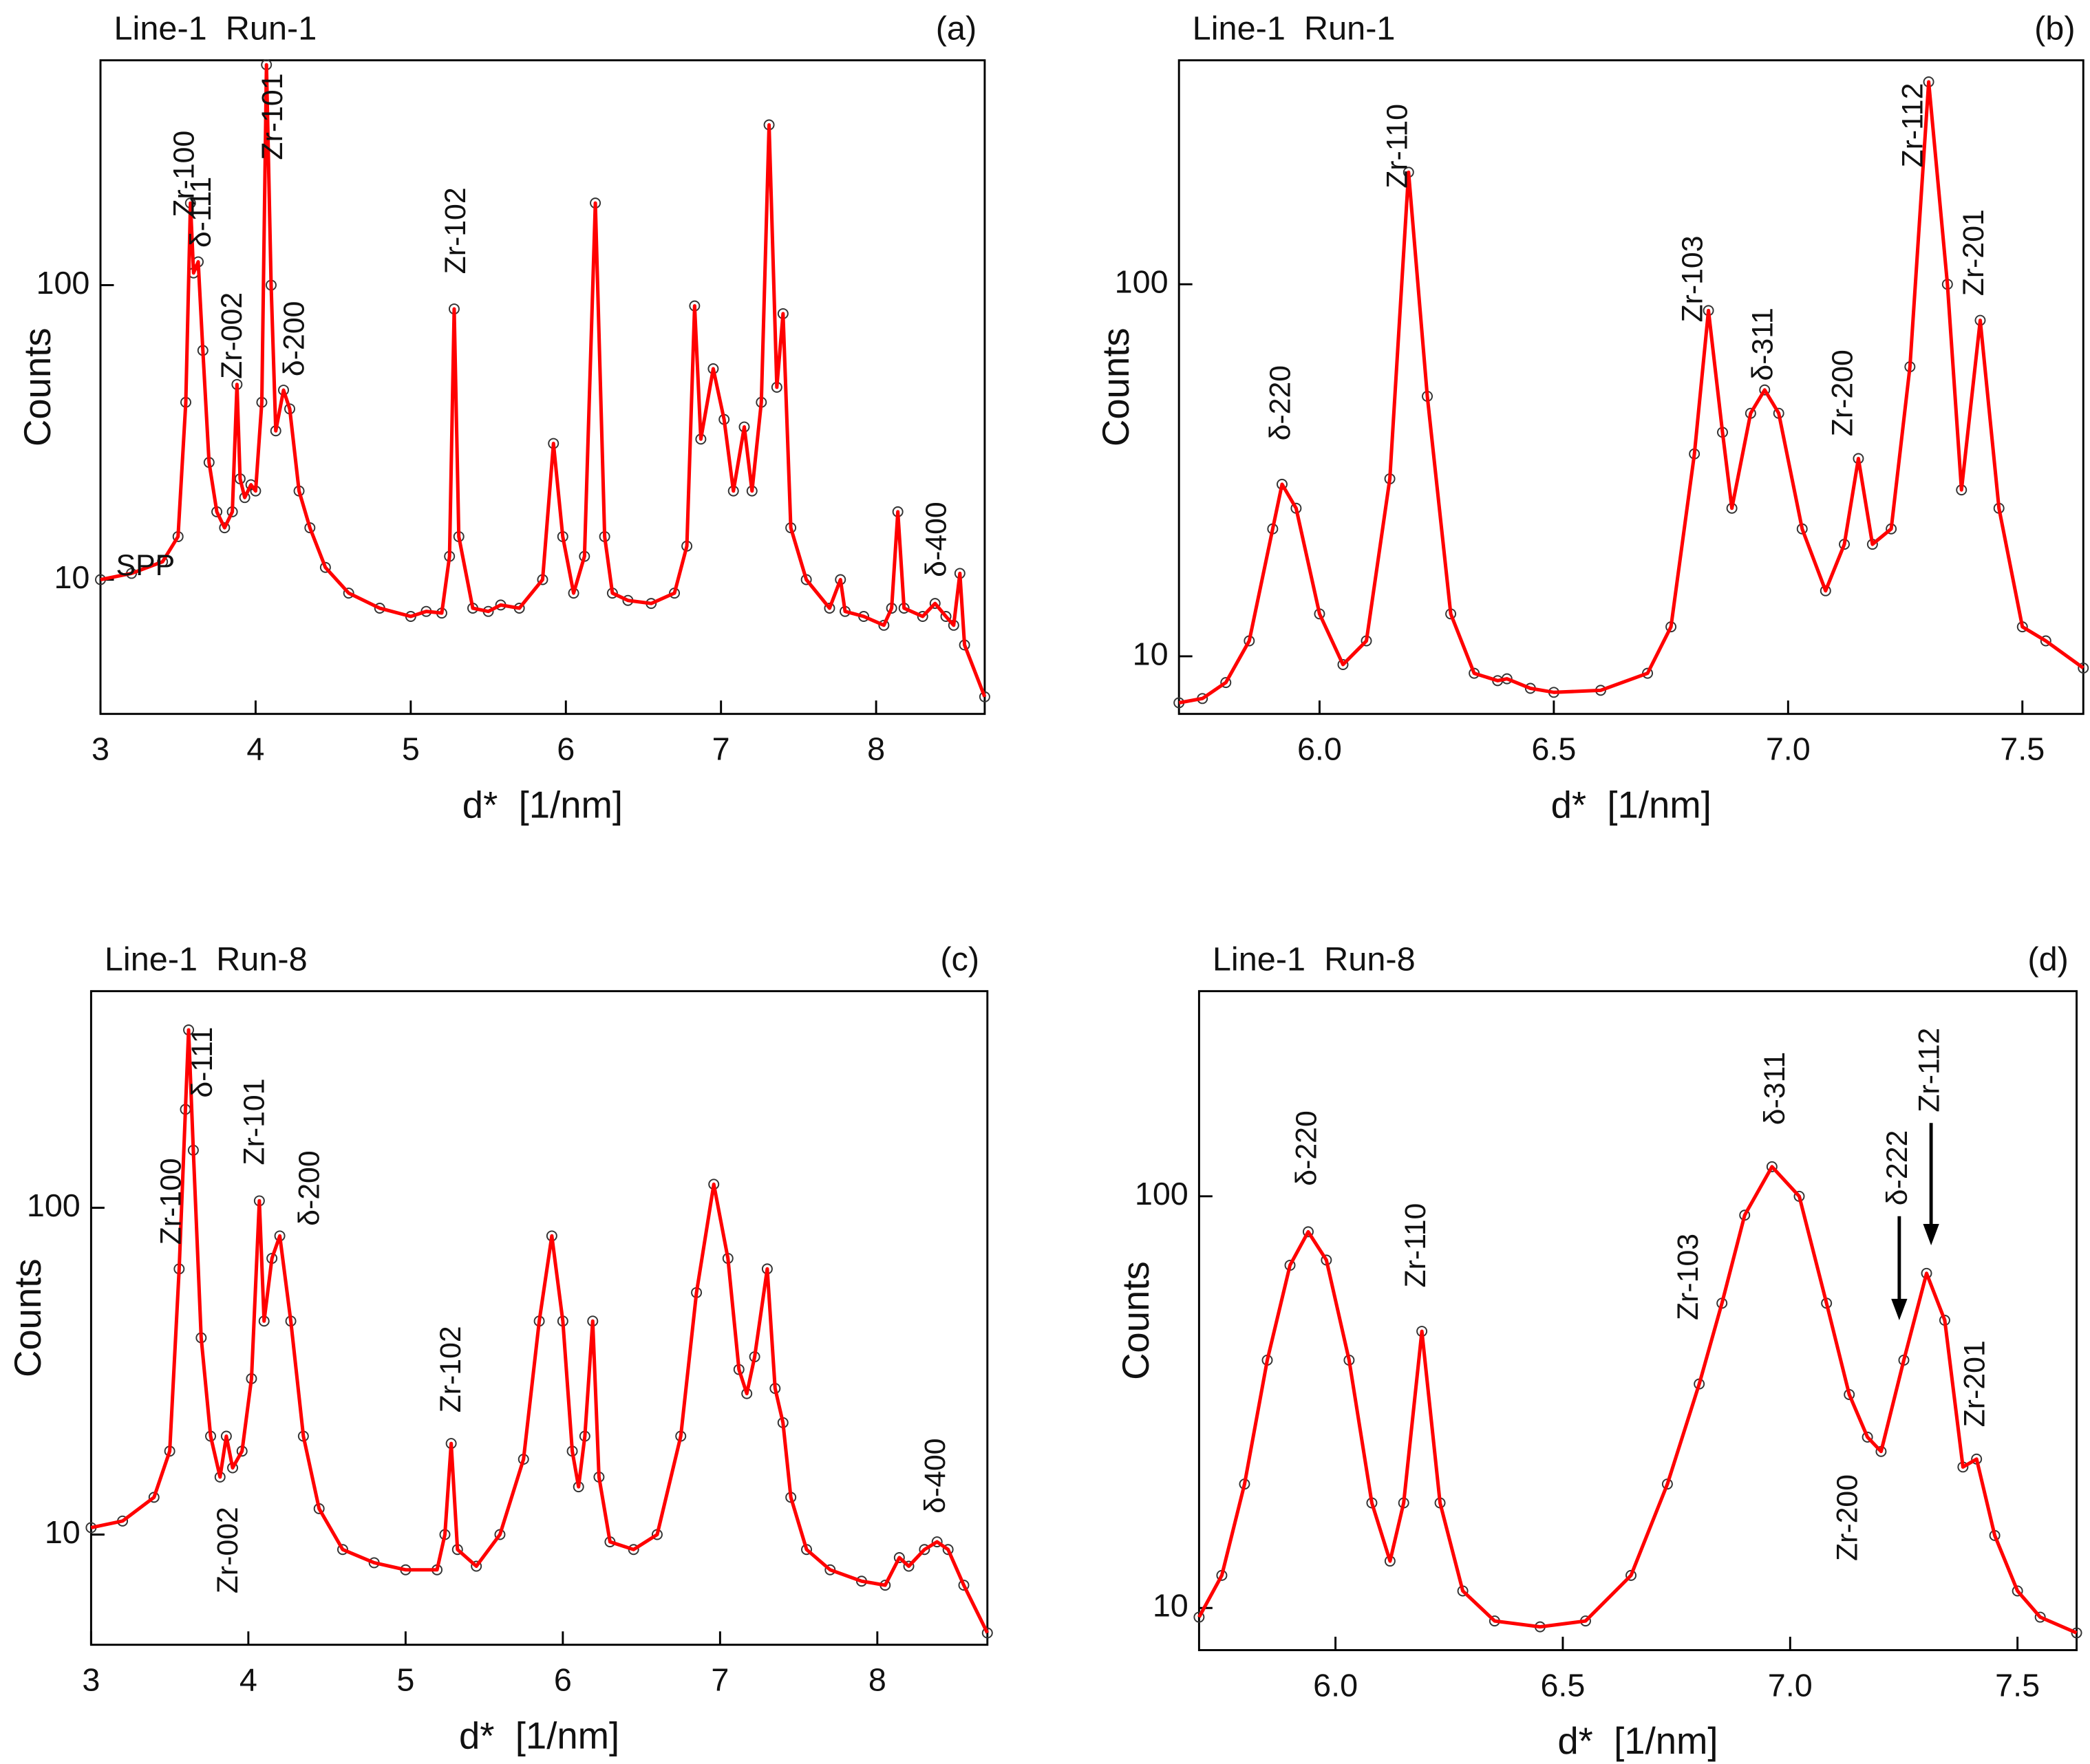 The height and width of the screenshot is (1764, 2090). Describe the element at coordinates (876, 749) in the screenshot. I see `x-tick-label: 8` at that location.